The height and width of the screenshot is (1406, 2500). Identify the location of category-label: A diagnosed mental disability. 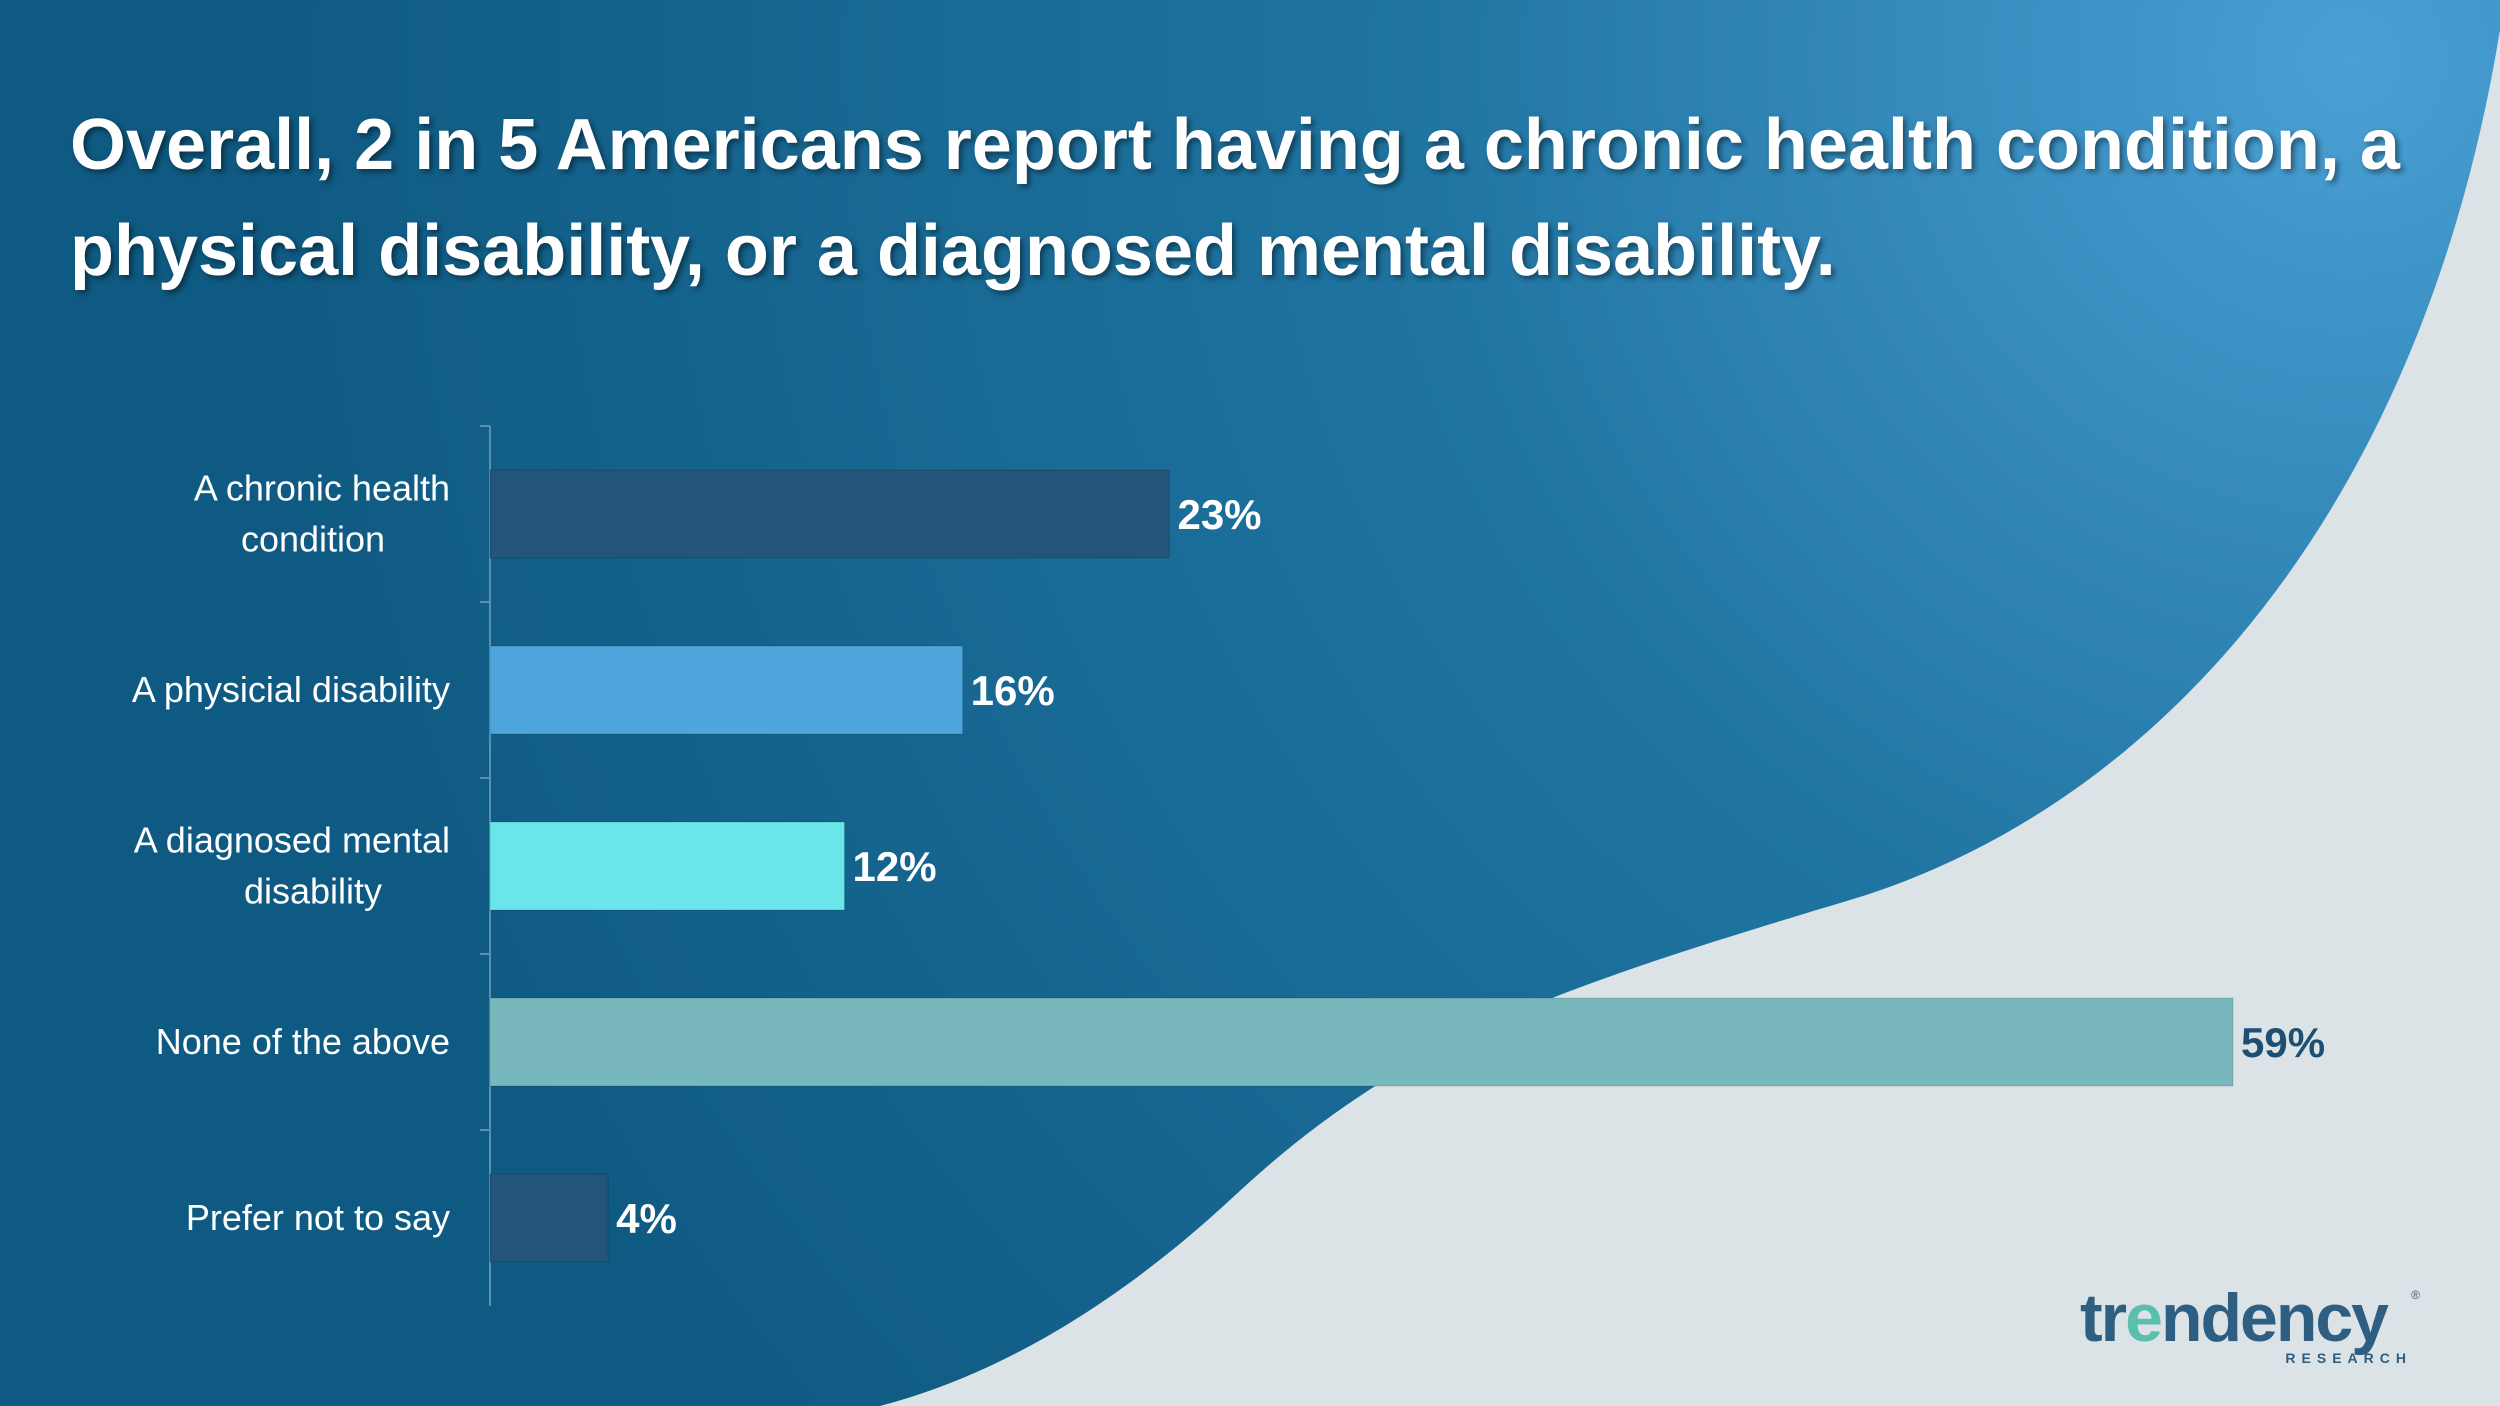
(292, 866).